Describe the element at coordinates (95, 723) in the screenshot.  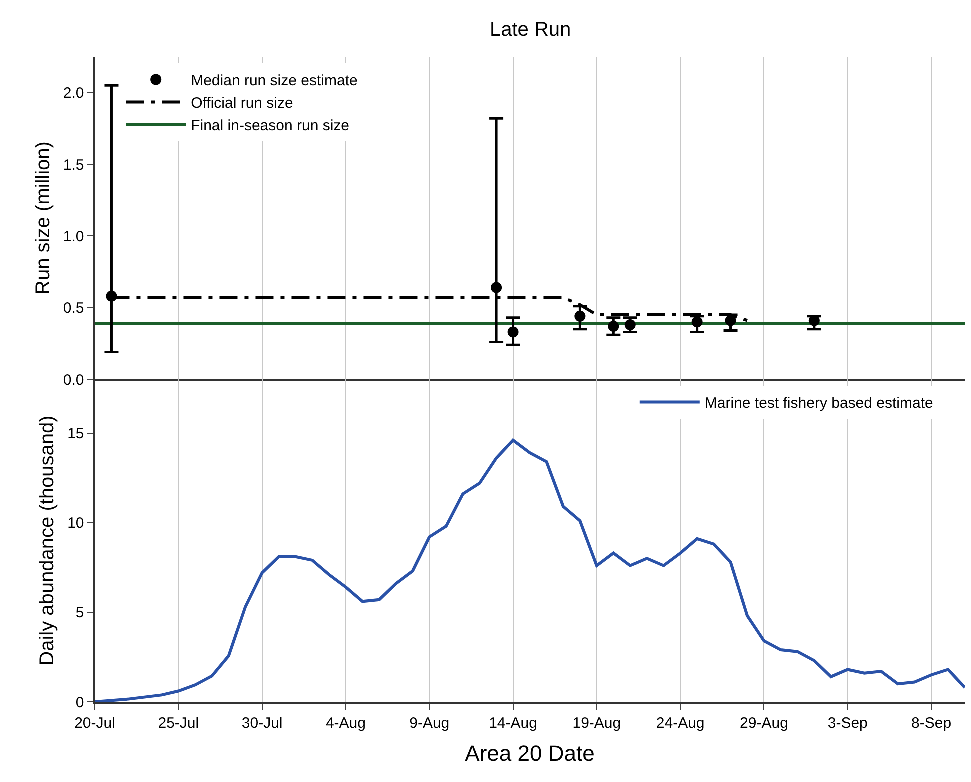
I see `x-tick-label: 20-Jul` at that location.